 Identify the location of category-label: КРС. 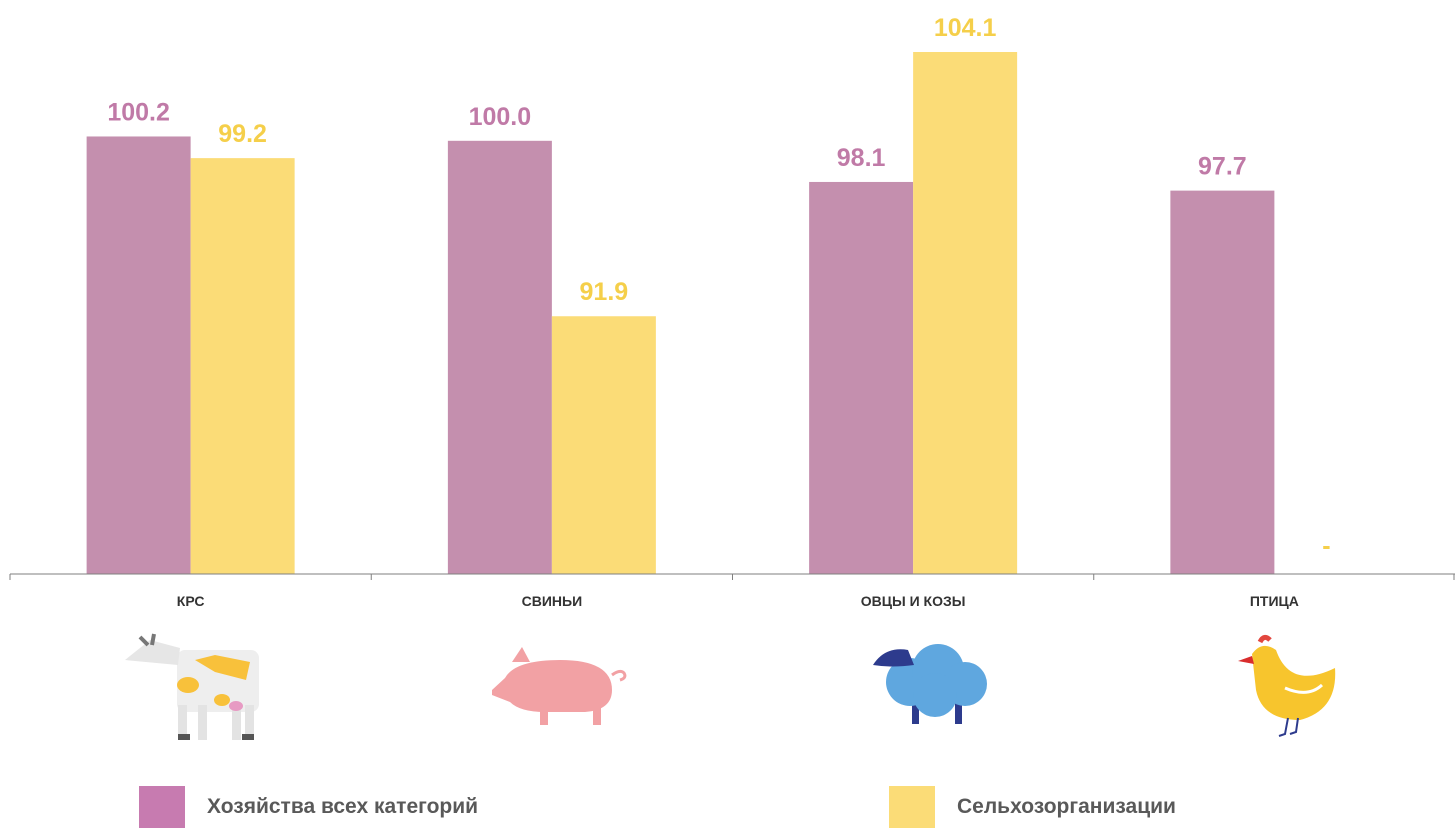
(191, 601).